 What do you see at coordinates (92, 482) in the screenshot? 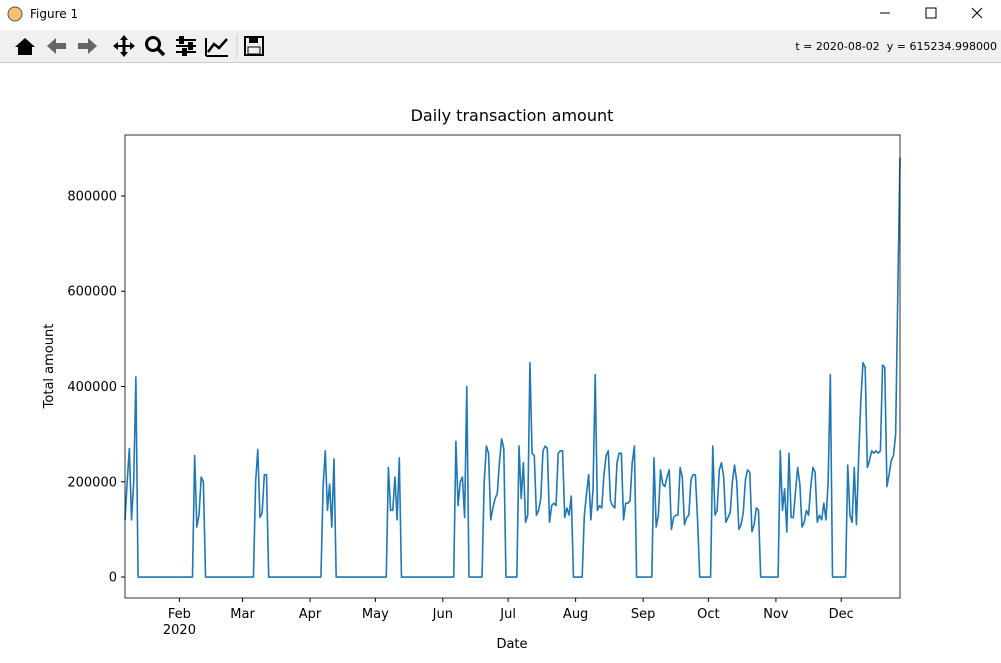
I see `y-tick-label: 200000` at bounding box center [92, 482].